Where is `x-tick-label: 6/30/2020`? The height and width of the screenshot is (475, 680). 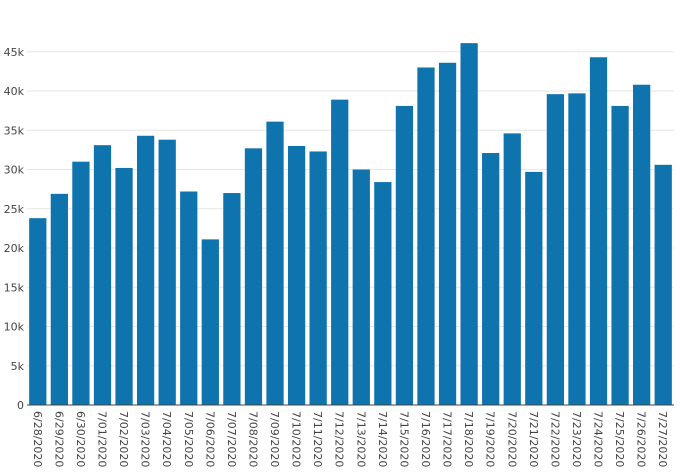 x-tick-label: 6/30/2020 is located at coordinates (80, 439).